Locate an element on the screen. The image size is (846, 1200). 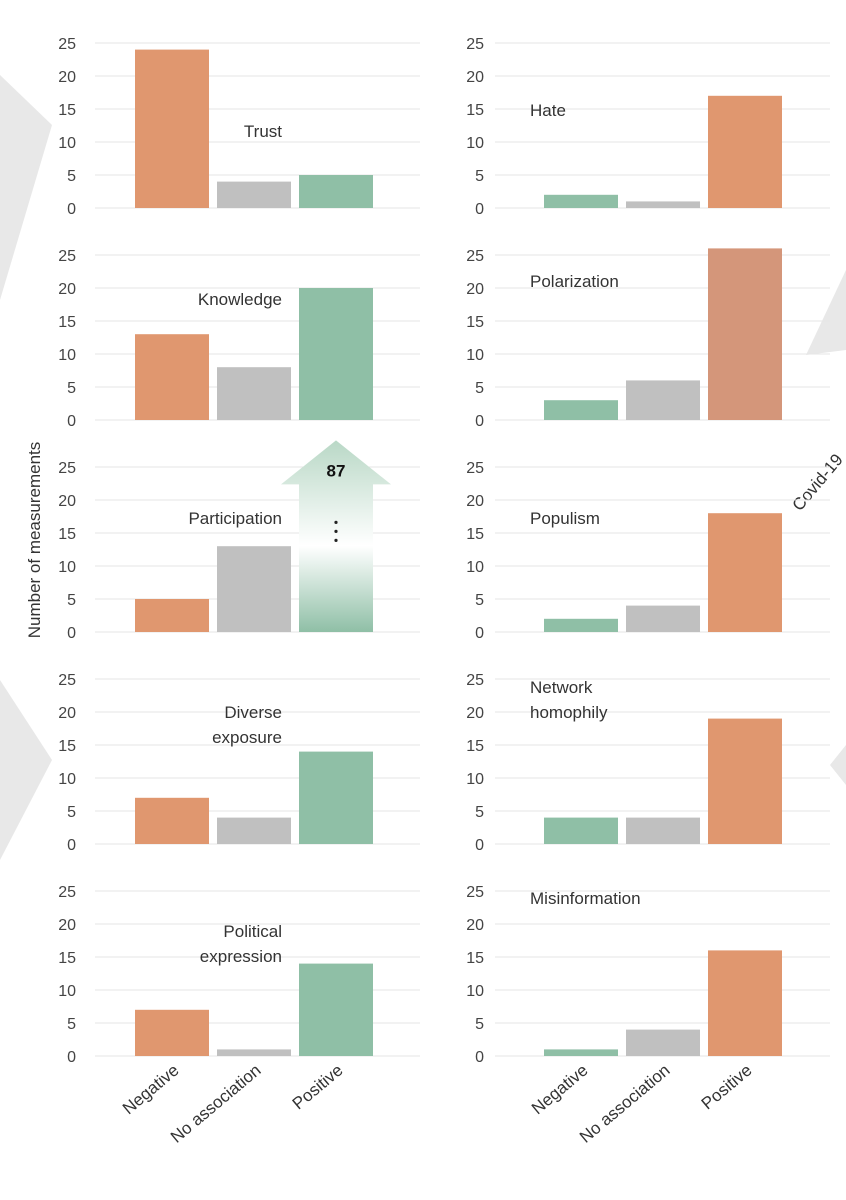
arrow-bar is located at coordinates (336, 536).